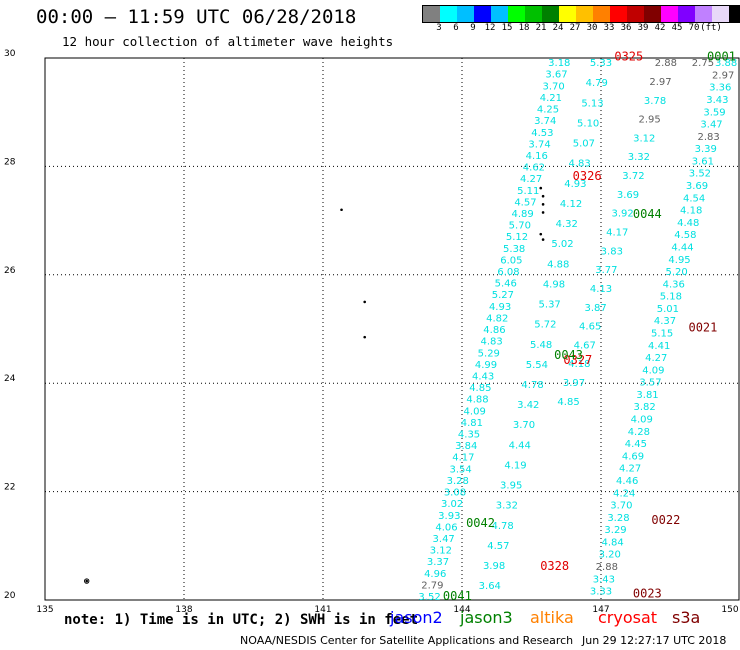 This screenshot has height=650, width=740. What do you see at coordinates (674, 284) in the screenshot?
I see `swh-value: 4.36` at bounding box center [674, 284].